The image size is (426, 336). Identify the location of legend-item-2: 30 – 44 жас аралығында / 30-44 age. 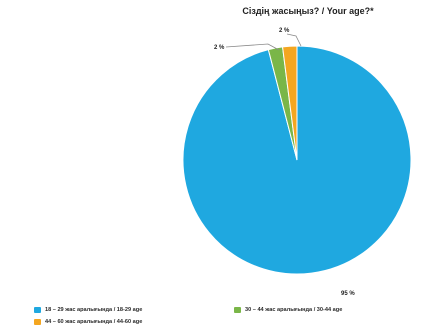
(288, 310).